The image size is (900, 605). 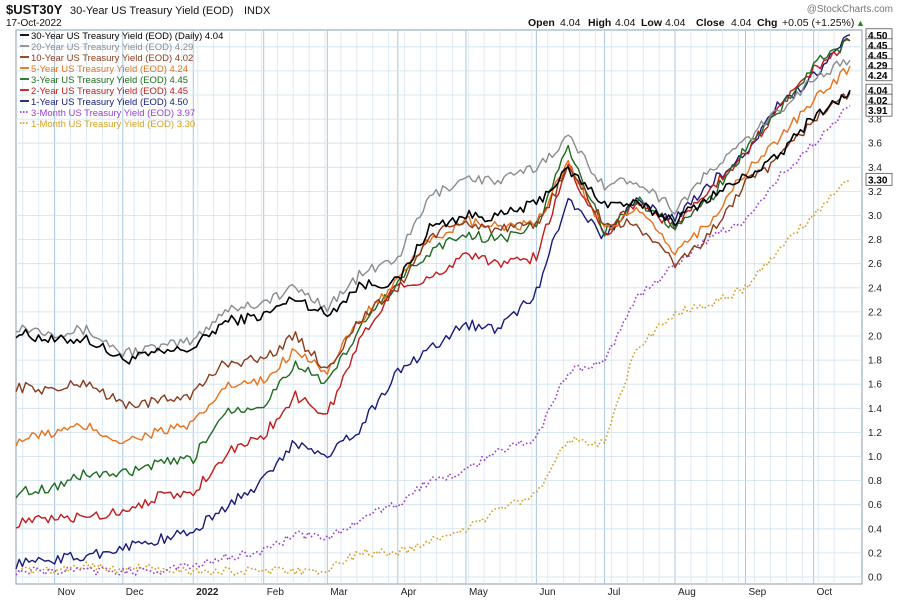 What do you see at coordinates (875, 505) in the screenshot?
I see `y-tick-label: 0.6` at bounding box center [875, 505].